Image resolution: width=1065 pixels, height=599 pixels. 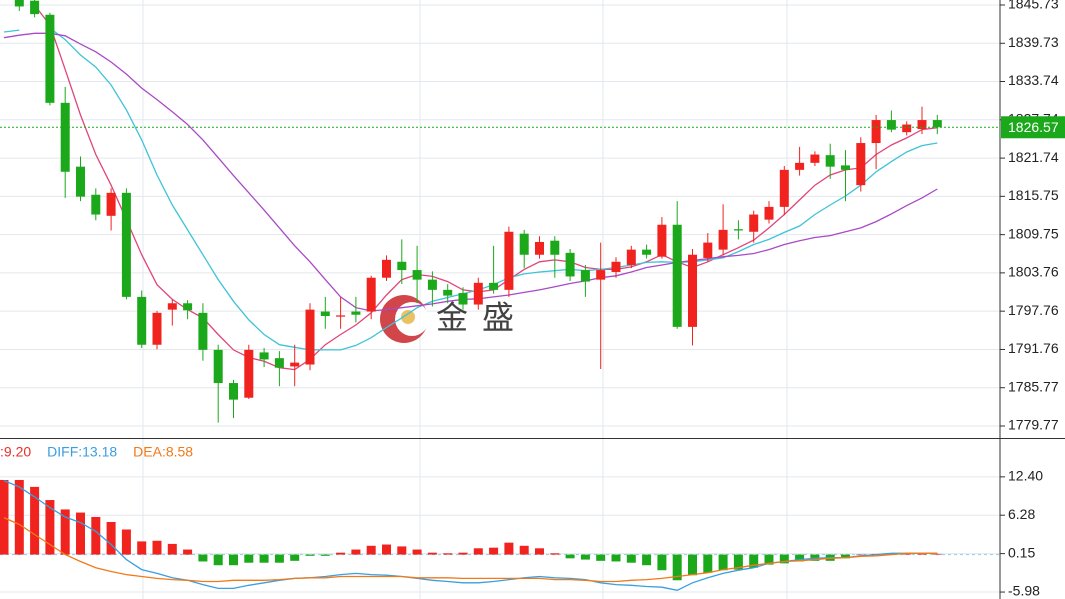 I want to click on y-tick-label: 1797.76, so click(x=1033, y=310).